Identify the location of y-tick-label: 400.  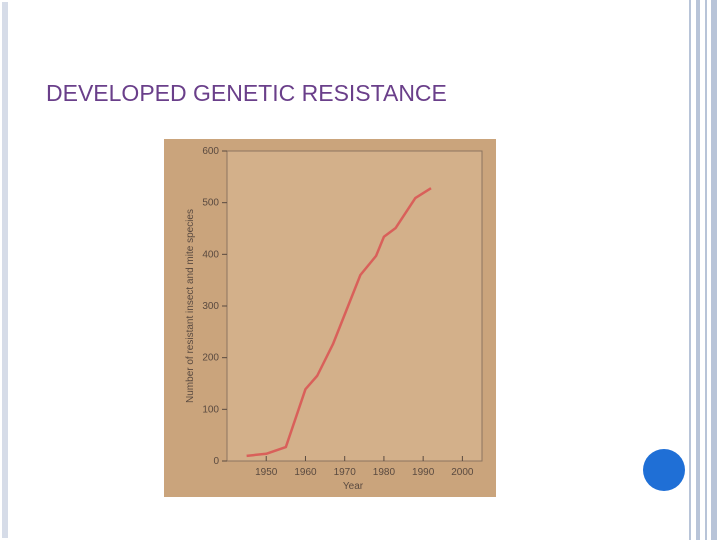
(210, 254).